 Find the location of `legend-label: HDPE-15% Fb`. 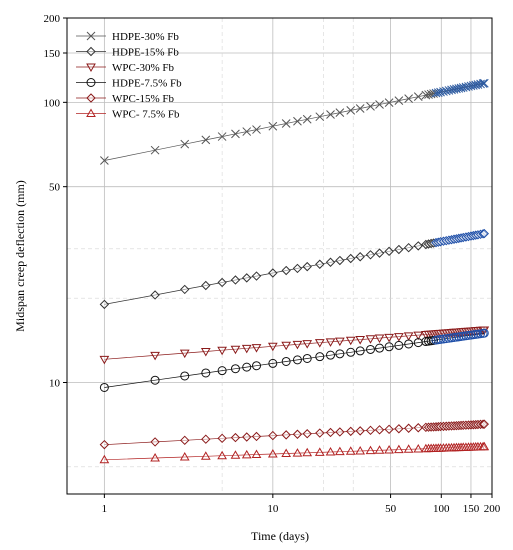

legend-label: HDPE-15% Fb is located at coordinates (145, 53).